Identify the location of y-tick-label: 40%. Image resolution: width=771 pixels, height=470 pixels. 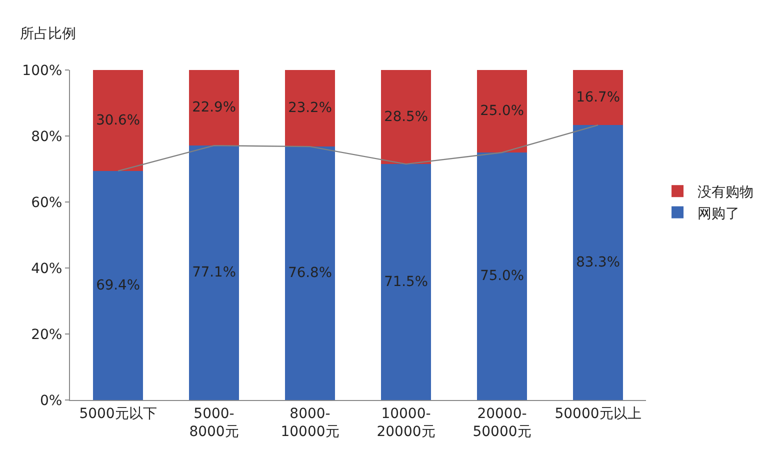
(46, 268).